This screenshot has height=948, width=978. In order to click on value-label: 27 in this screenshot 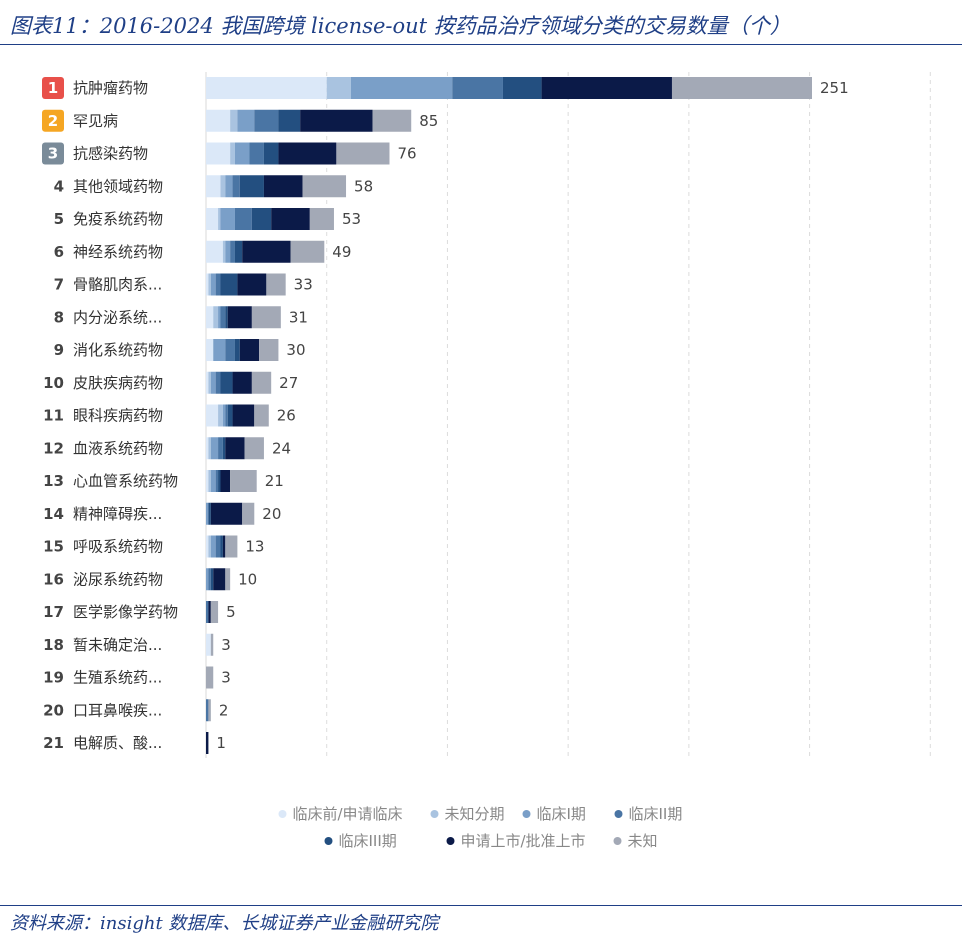, I will do `click(288, 383)`.